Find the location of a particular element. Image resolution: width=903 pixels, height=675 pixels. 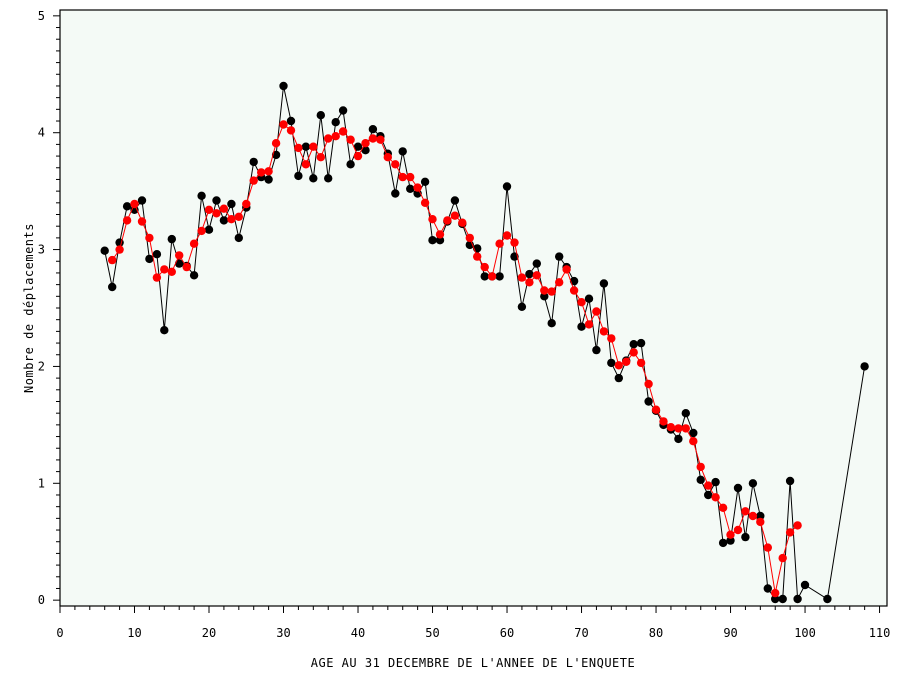

x-tick-label: 100 is located at coordinates (805, 633).